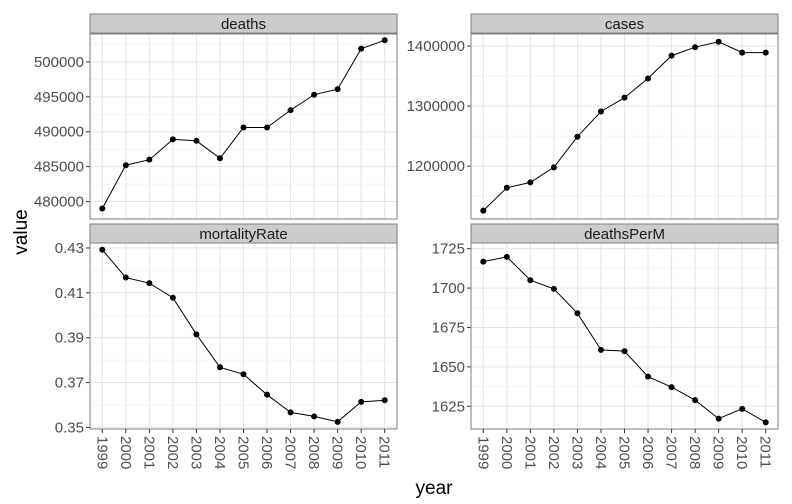 The image size is (792, 504). Describe the element at coordinates (741, 452) in the screenshot. I see `x-tick-label: 2010` at that location.